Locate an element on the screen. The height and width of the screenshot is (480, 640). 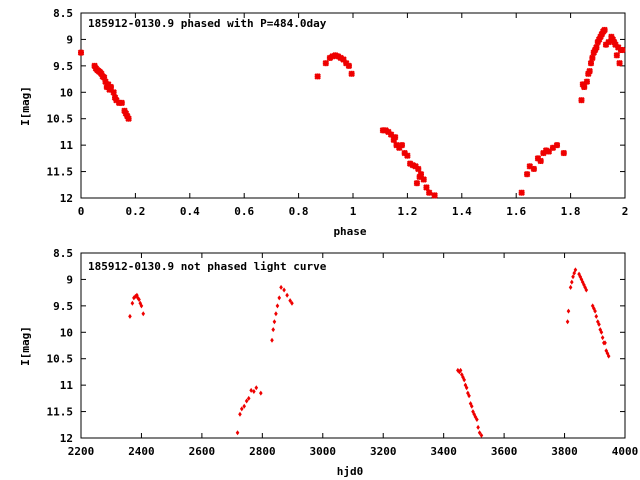
unphased-y-axis-label: I[mag] is located at coordinates (25, 346).